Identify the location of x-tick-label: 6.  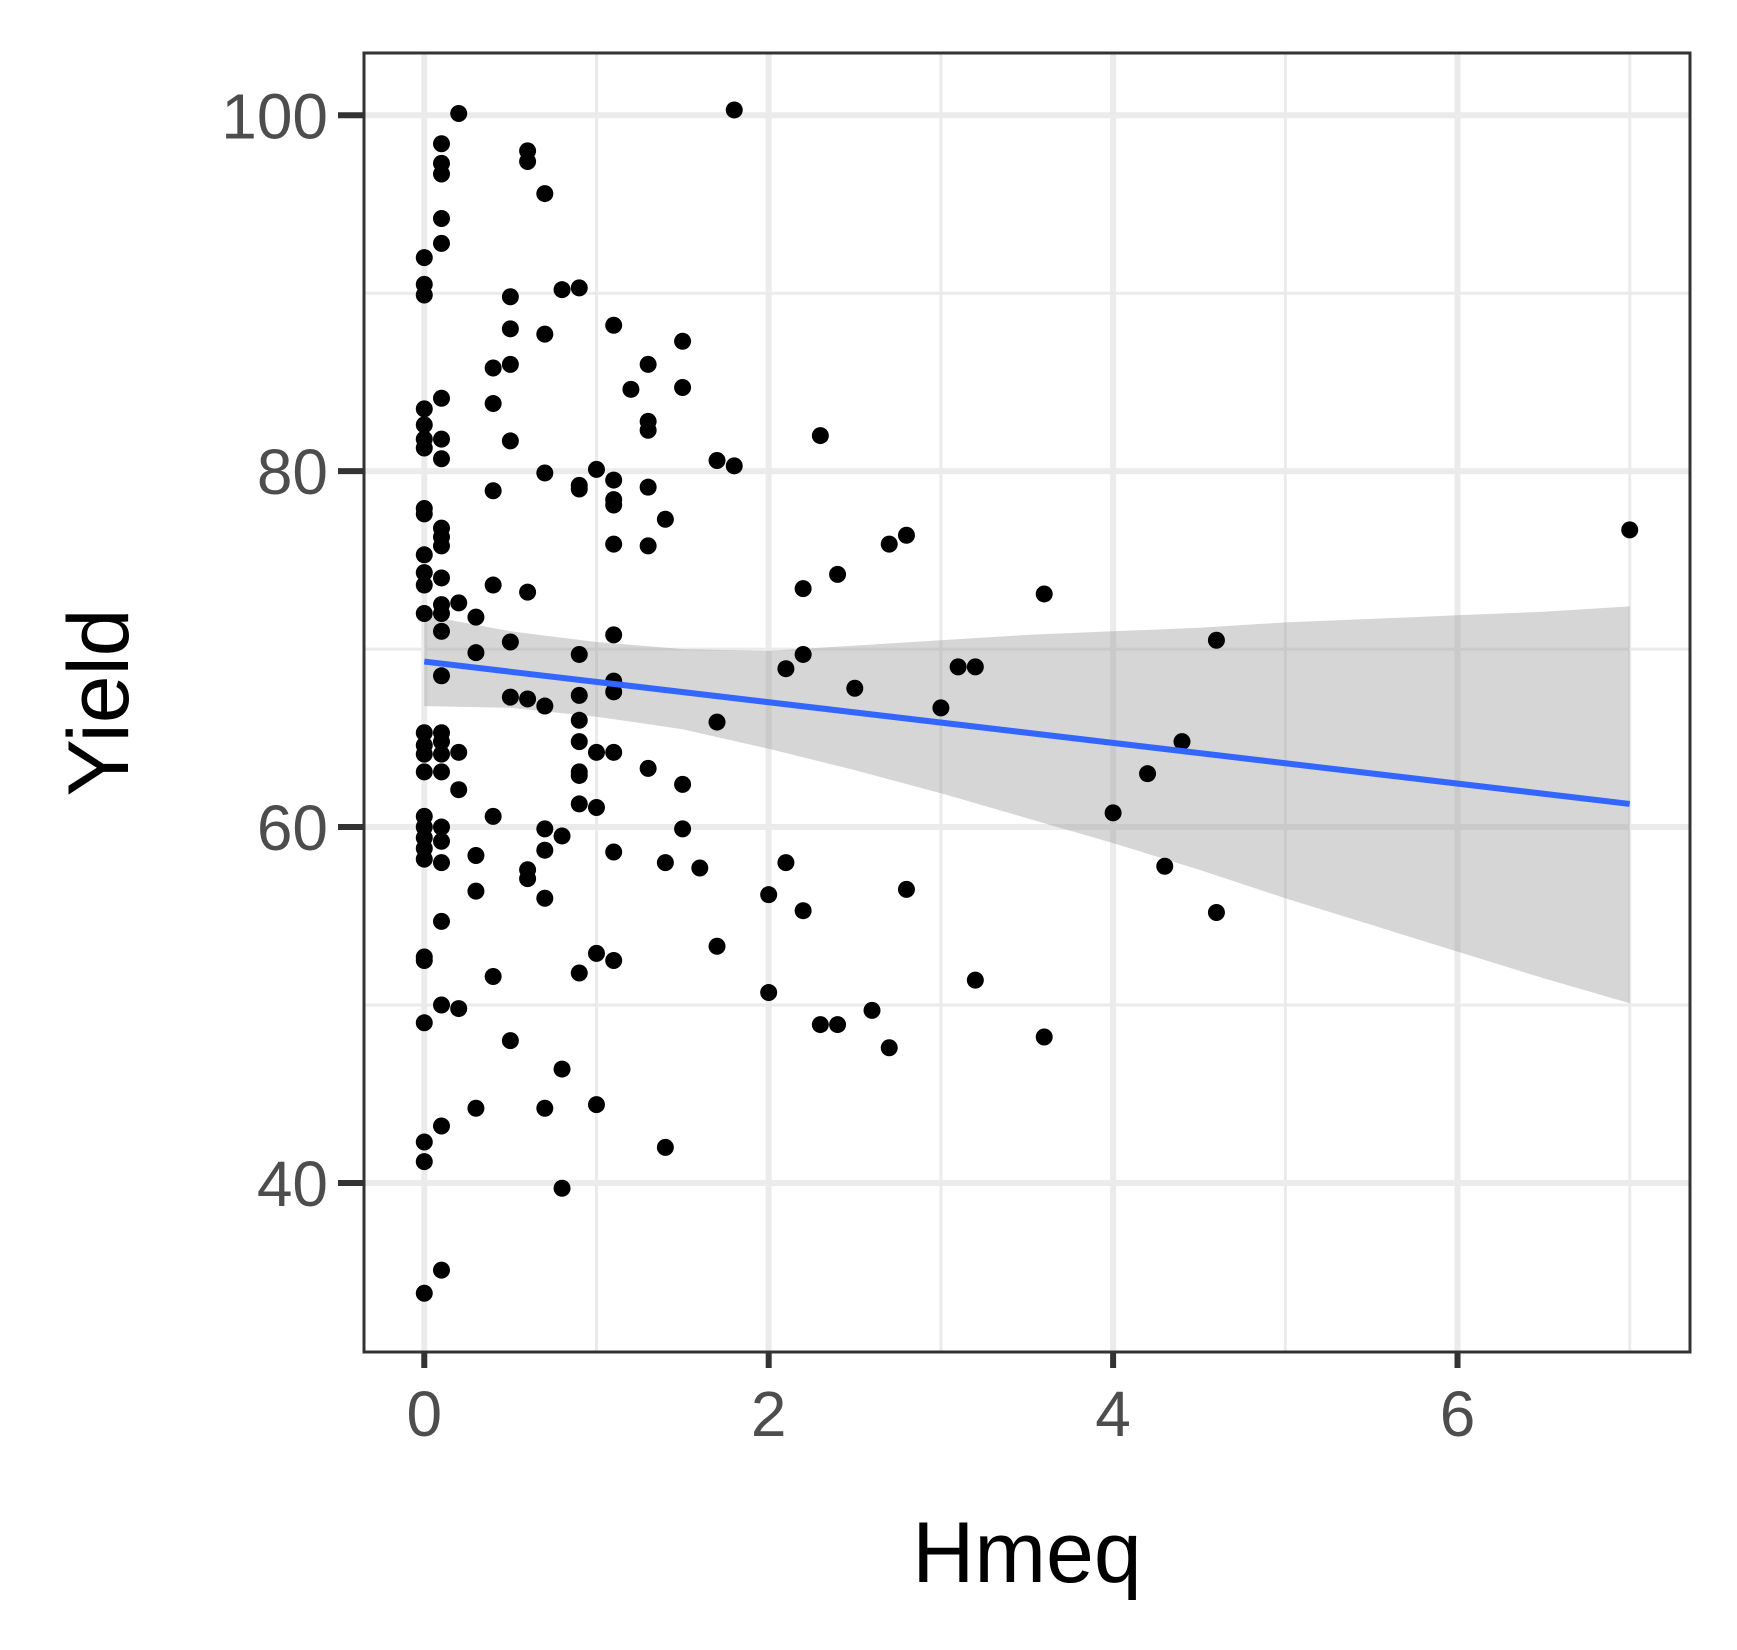
(1458, 1414).